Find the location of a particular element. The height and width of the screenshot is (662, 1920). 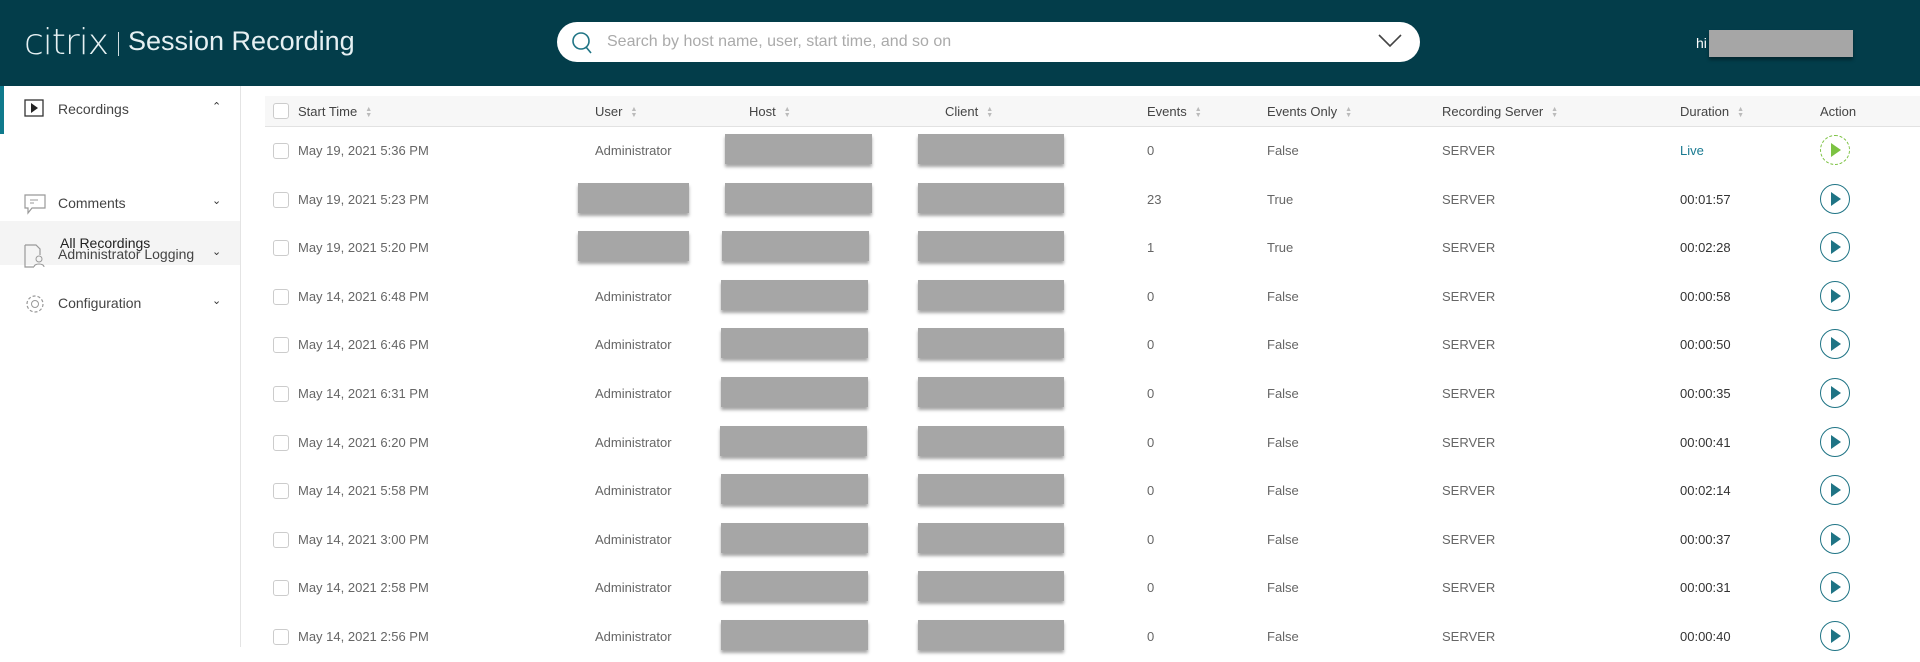

column-header-duration: Duration ▲ ▼ is located at coordinates (1712, 111).